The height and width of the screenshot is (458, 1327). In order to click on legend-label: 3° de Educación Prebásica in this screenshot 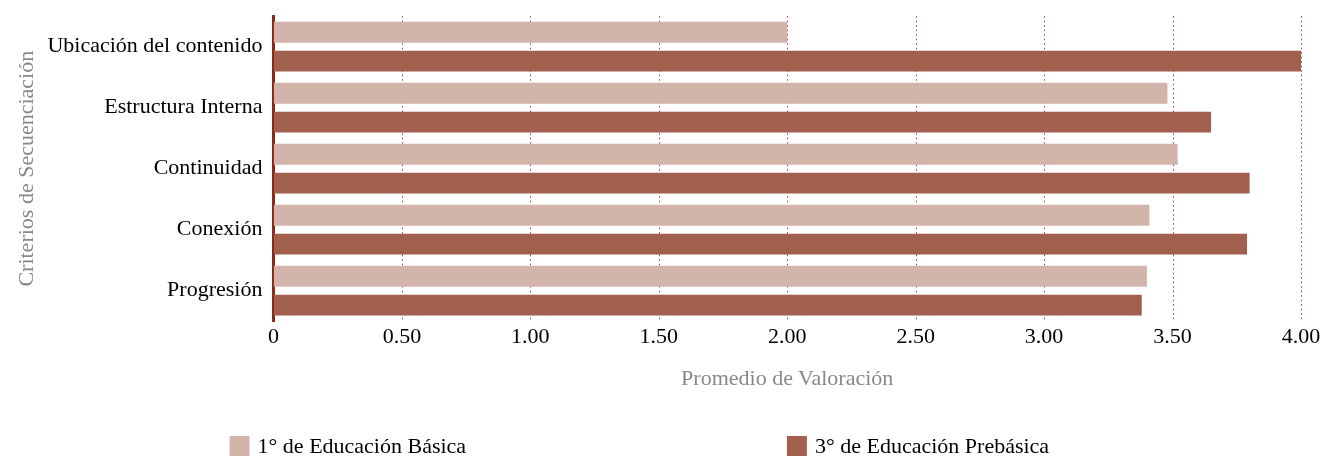, I will do `click(932, 445)`.